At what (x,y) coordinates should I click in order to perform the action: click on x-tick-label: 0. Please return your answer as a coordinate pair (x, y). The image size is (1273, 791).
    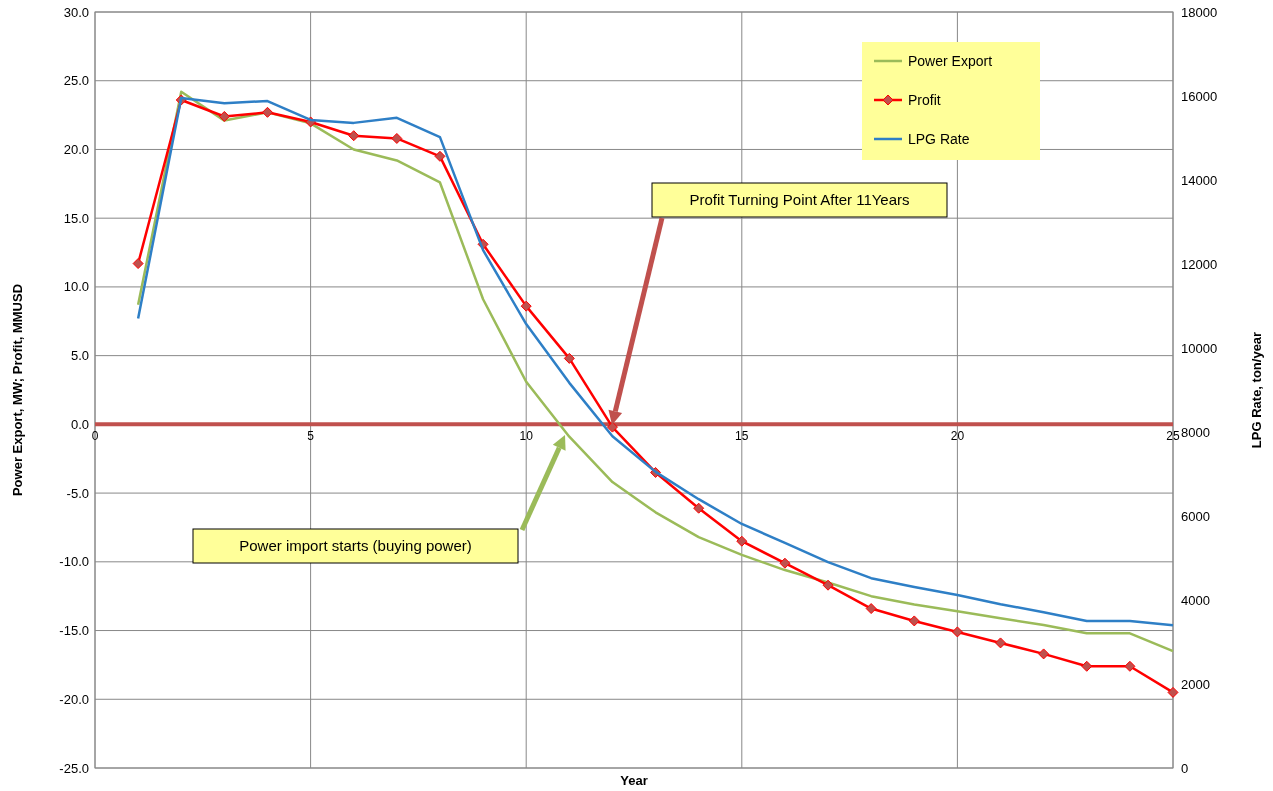
    Looking at the image, I should click on (95, 436).